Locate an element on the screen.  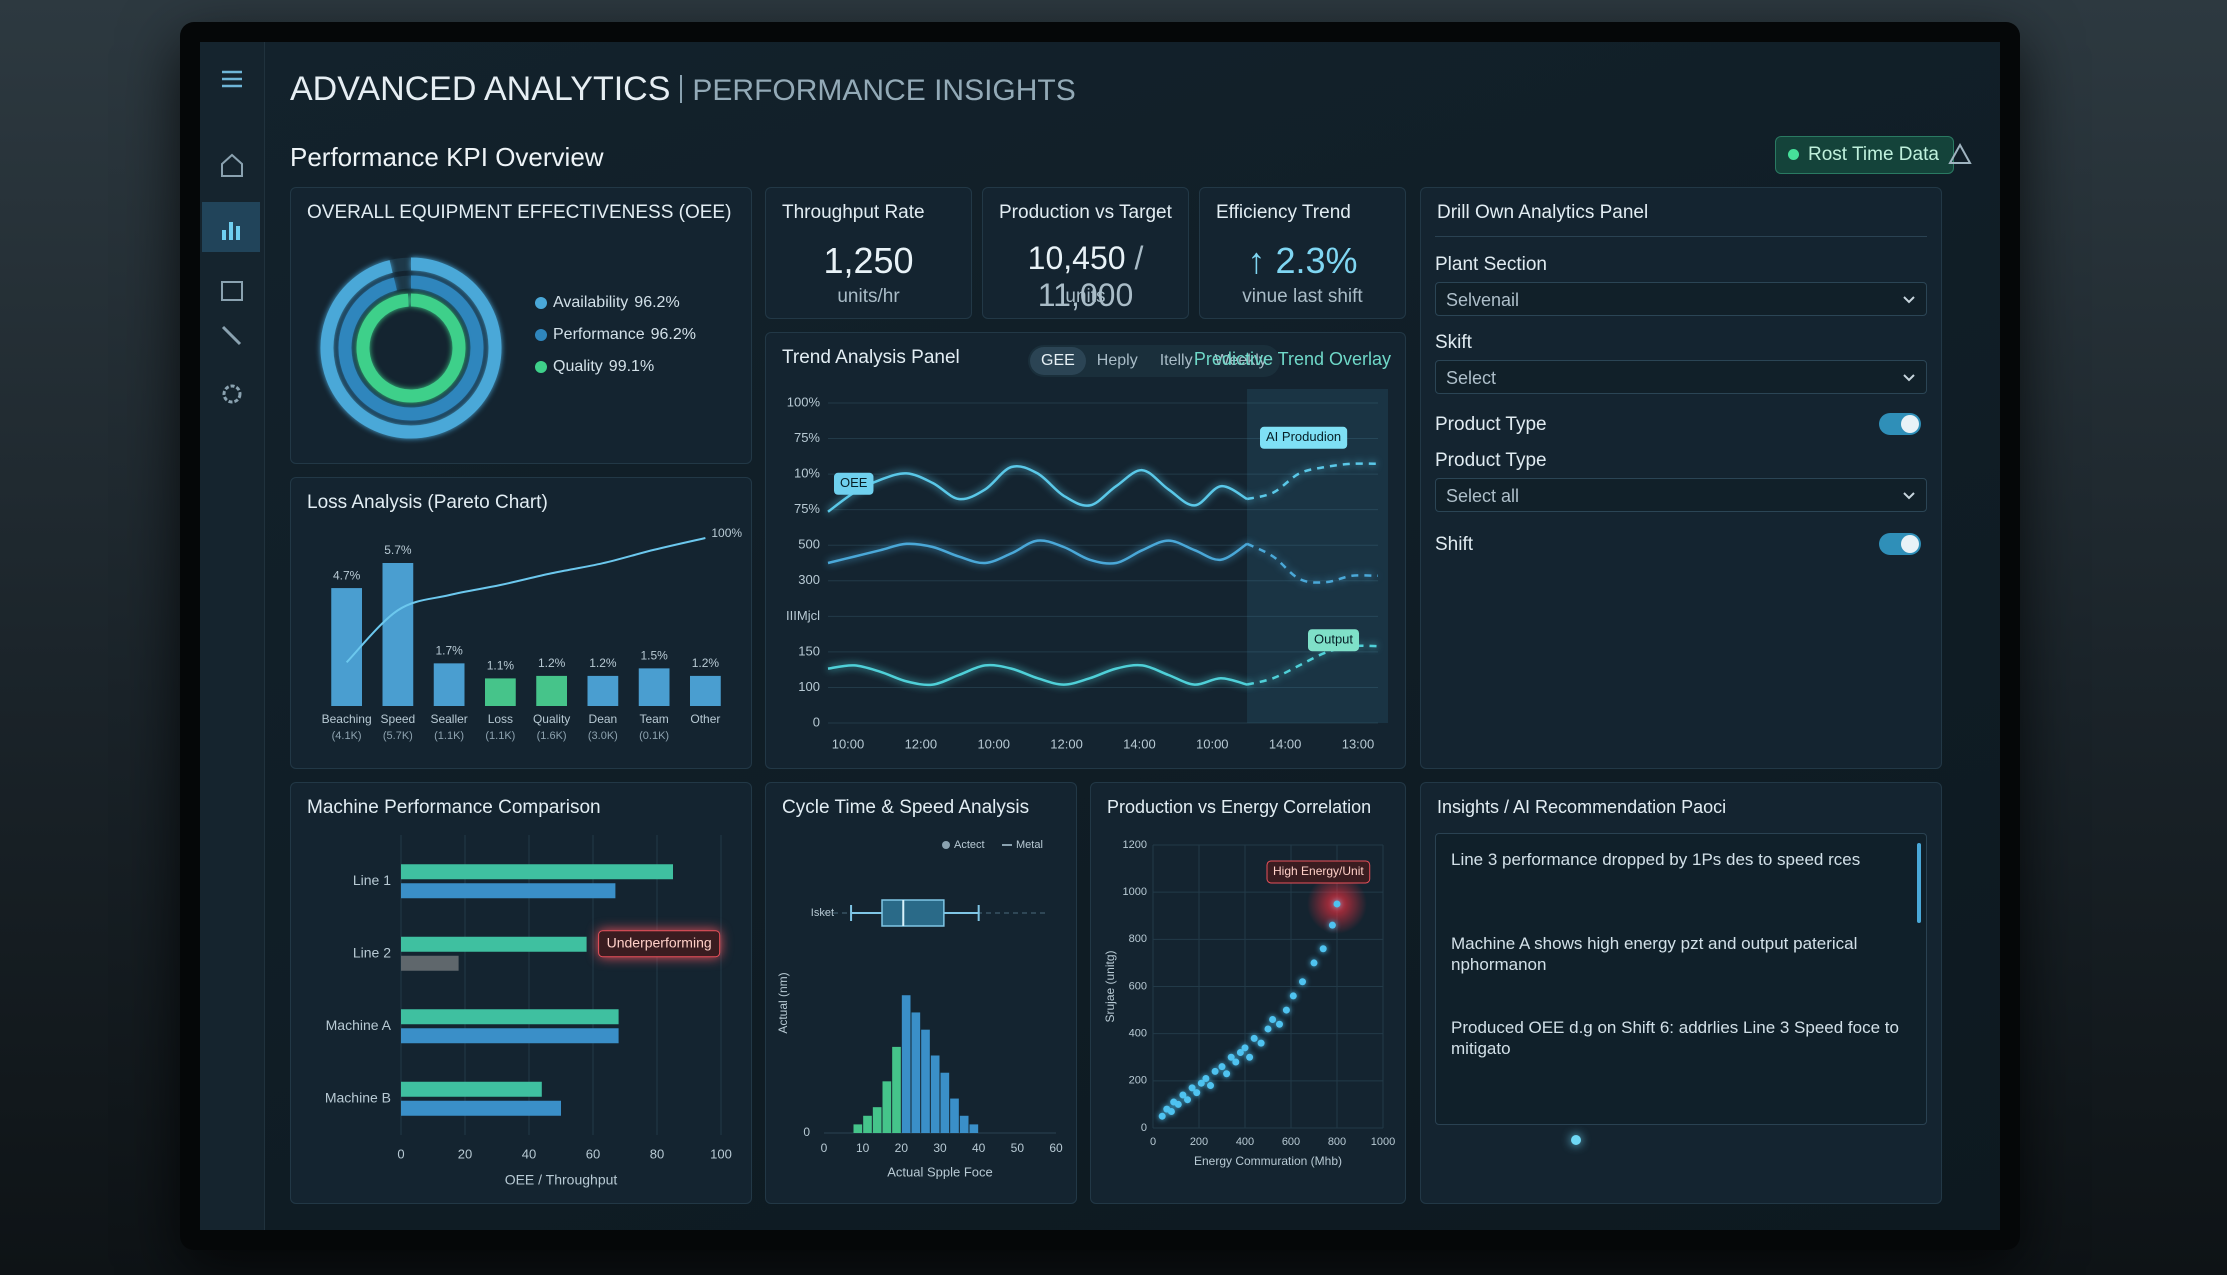
select: Select all is located at coordinates (1681, 495).